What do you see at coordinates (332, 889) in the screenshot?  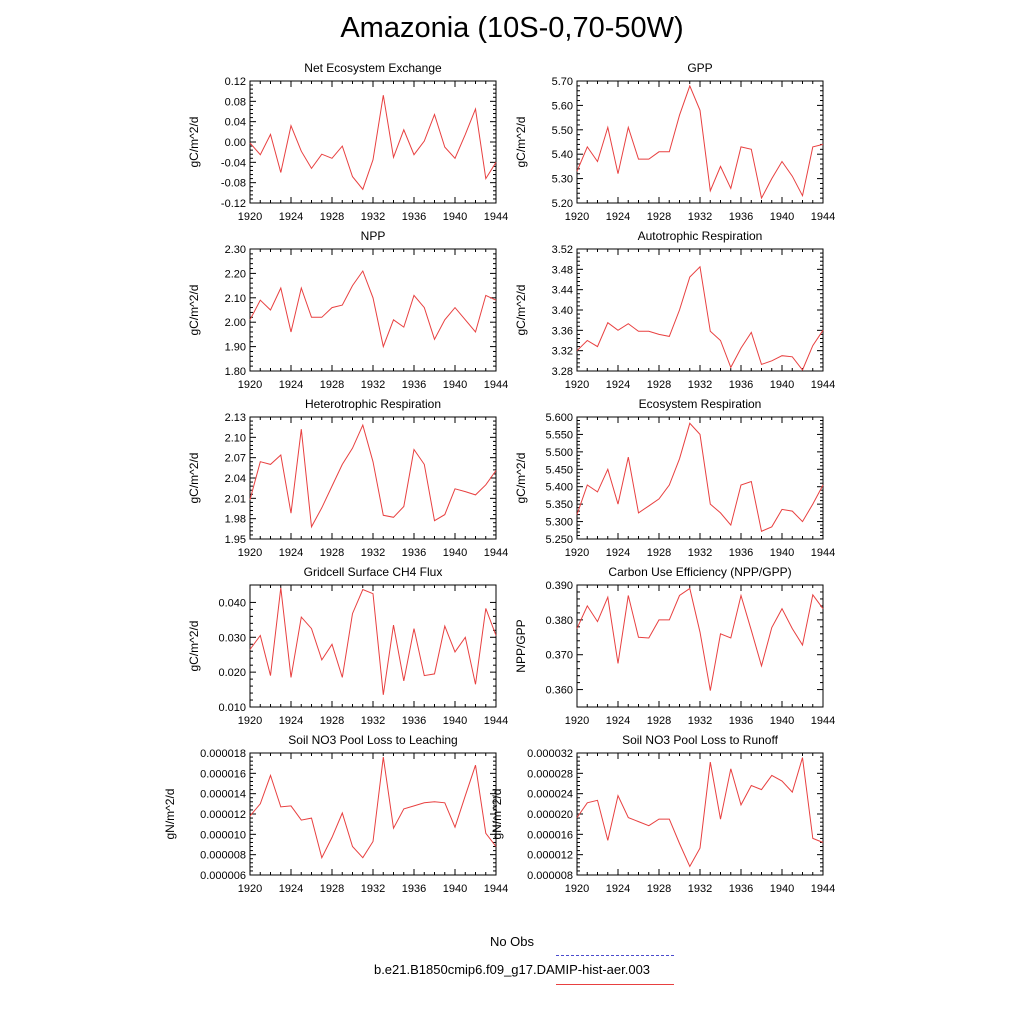 I see `panel-9-xtick-label: 1928` at bounding box center [332, 889].